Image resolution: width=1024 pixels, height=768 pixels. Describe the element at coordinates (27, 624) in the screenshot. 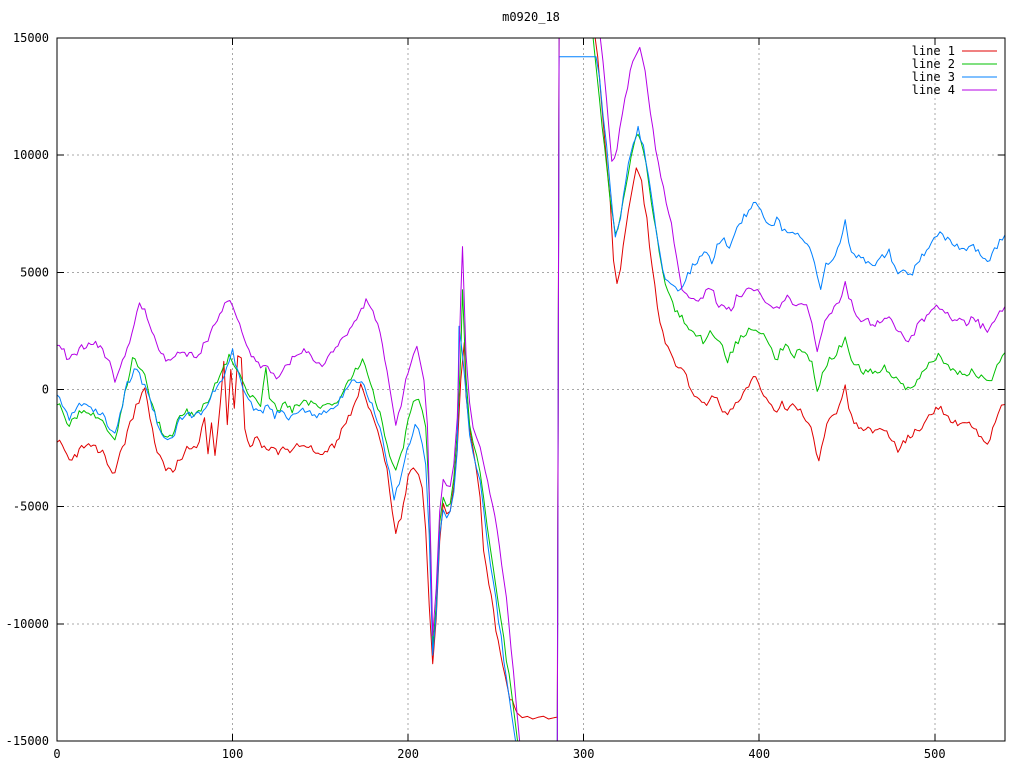

I see `y-tick-label: -10000` at that location.